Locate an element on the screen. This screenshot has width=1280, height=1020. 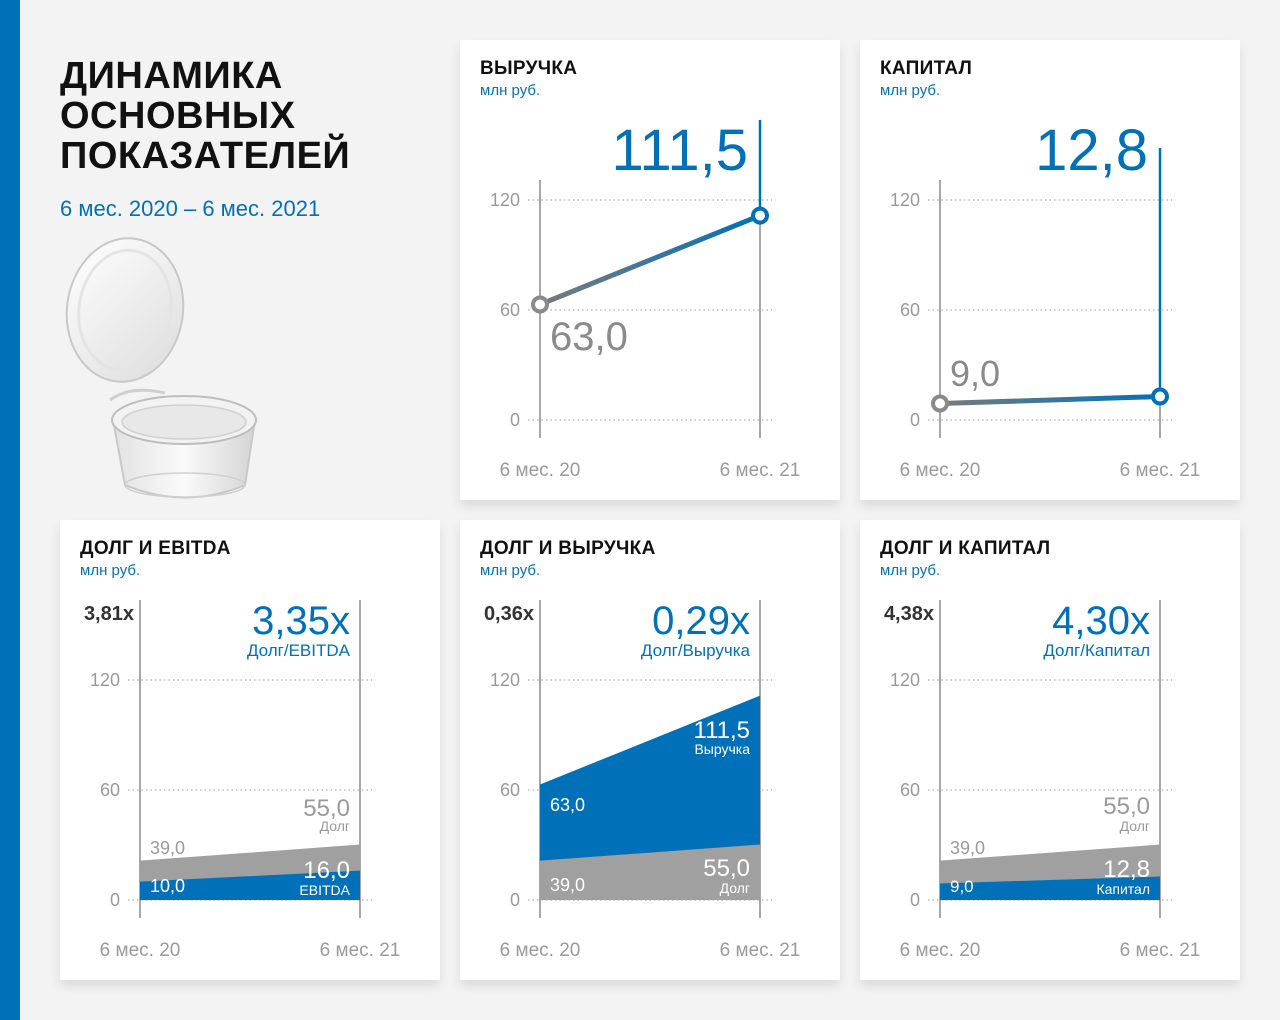
revenue-value-end: 111,5 is located at coordinates (679, 150).